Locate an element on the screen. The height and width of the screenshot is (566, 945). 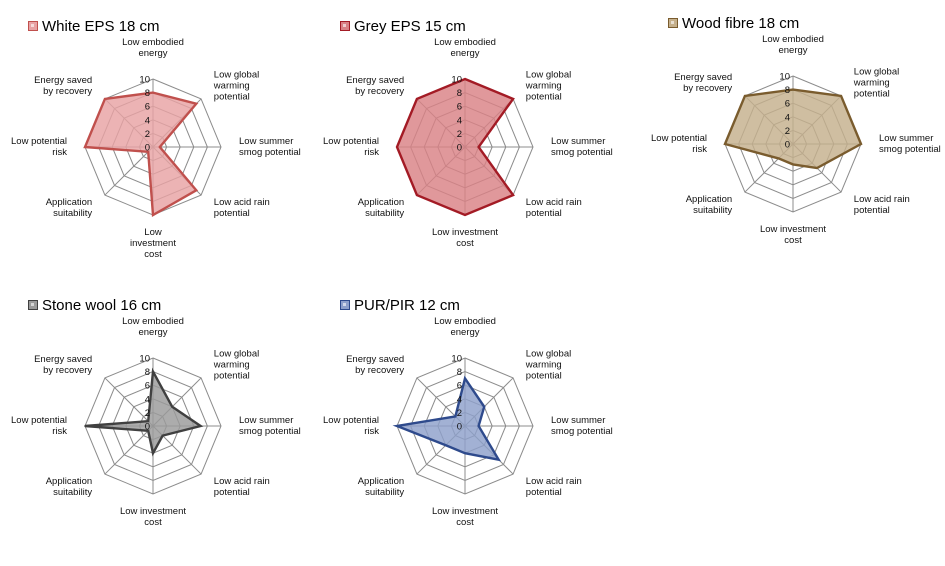
axis-label-line: Low is located at coordinates (153, 232).